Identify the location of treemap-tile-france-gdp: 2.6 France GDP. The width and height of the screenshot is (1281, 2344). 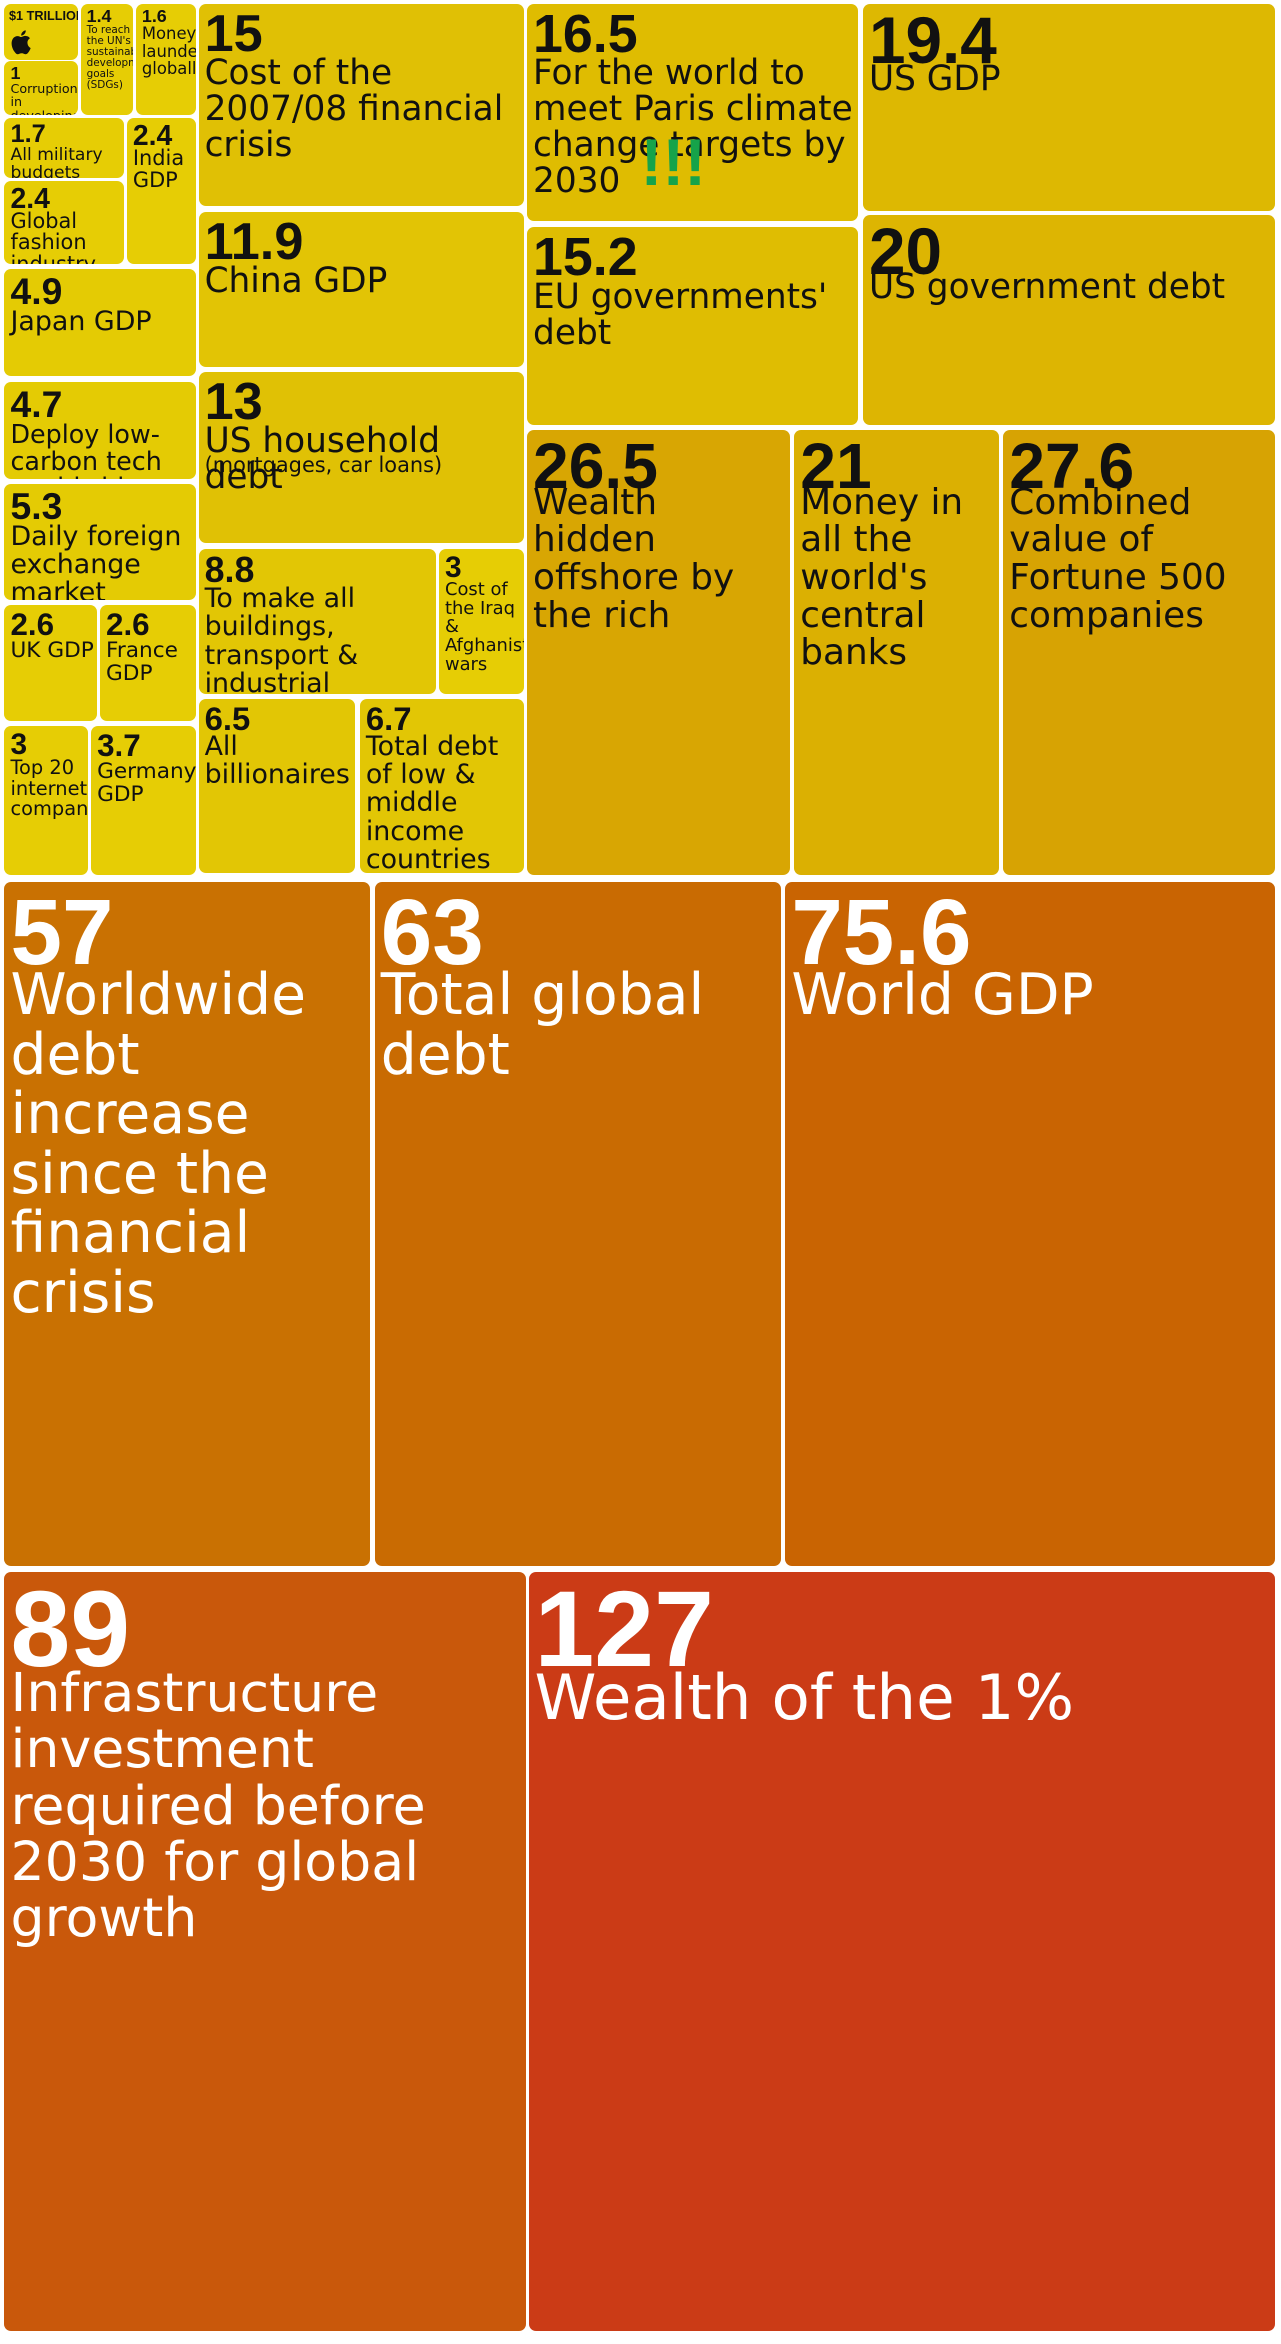
(148, 663).